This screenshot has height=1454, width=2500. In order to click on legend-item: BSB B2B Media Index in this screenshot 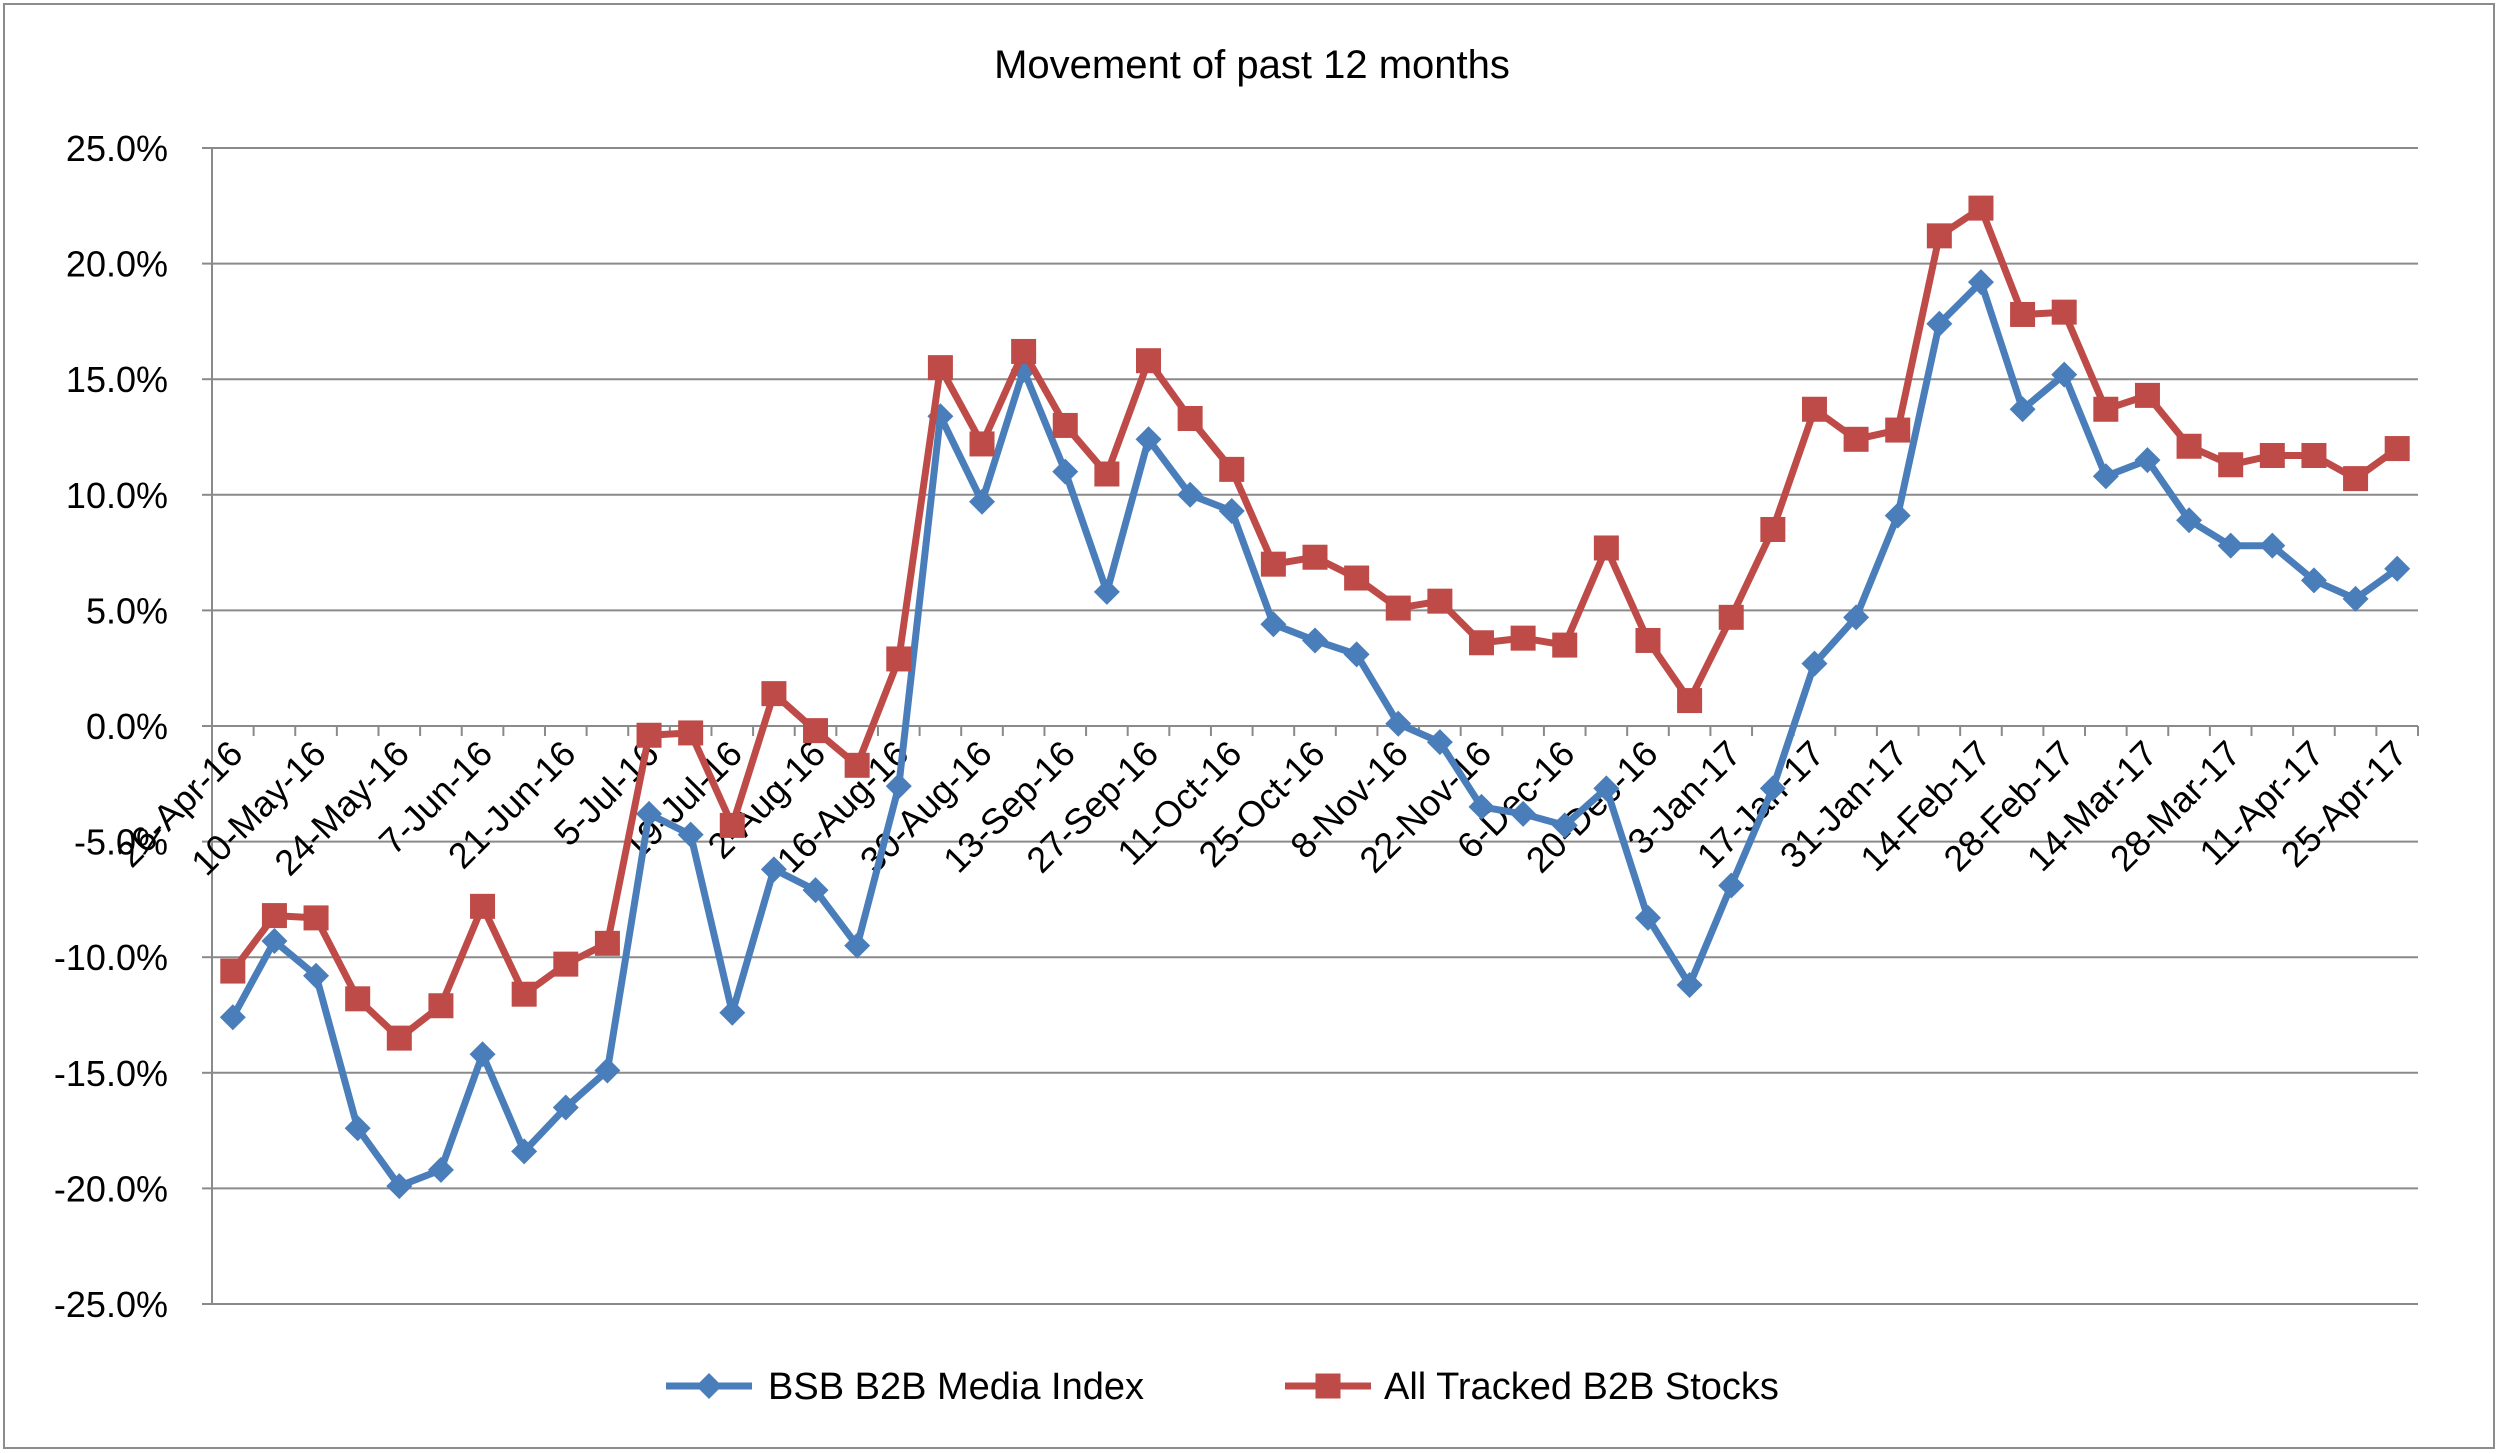, I will do `click(905, 1387)`.